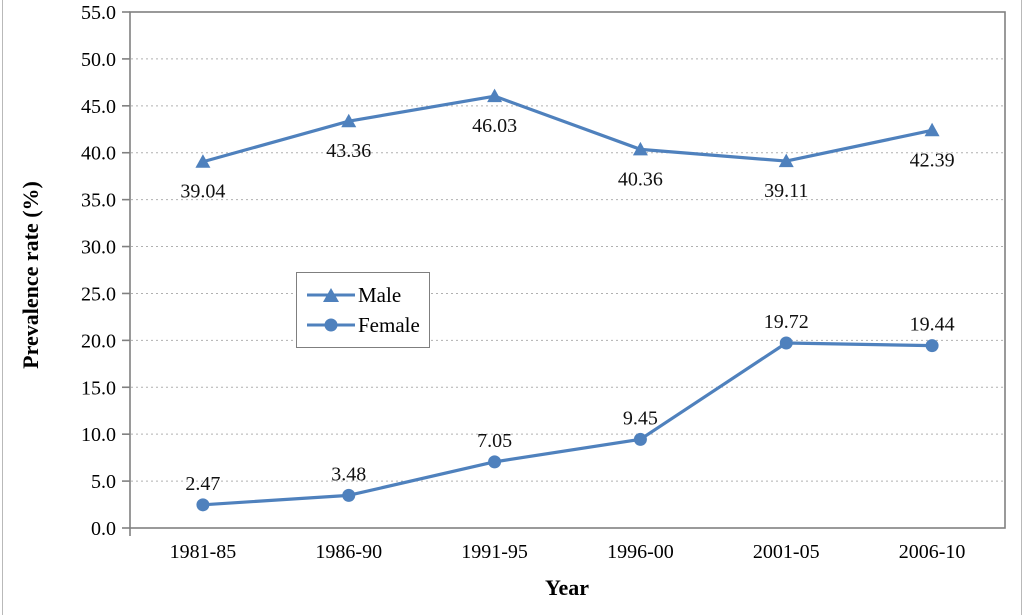 The height and width of the screenshot is (615, 1024). Describe the element at coordinates (932, 160) in the screenshot. I see `male-data-label: 42.39` at that location.